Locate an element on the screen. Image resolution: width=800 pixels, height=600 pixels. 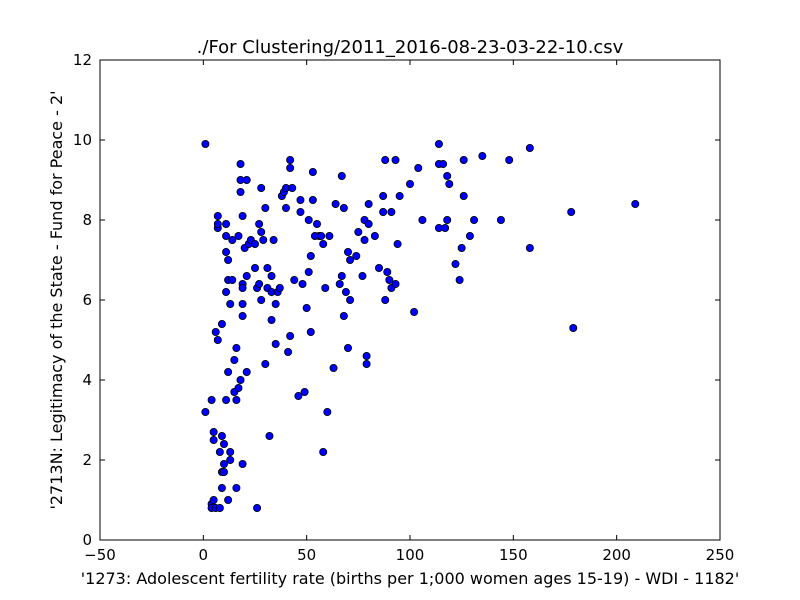
y-tick-label: 0 is located at coordinates (87, 540).